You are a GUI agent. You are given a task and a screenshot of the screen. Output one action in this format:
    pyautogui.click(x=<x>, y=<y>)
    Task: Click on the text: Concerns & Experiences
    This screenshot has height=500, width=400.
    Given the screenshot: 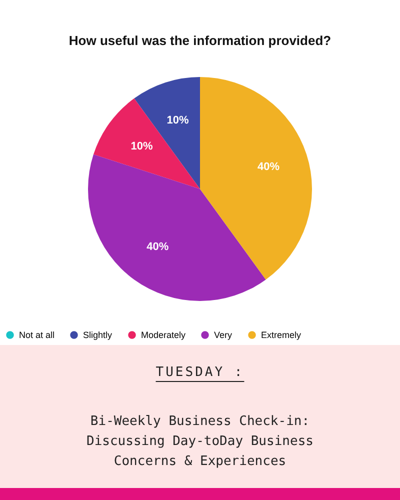 What is the action you would take?
    pyautogui.click(x=200, y=462)
    